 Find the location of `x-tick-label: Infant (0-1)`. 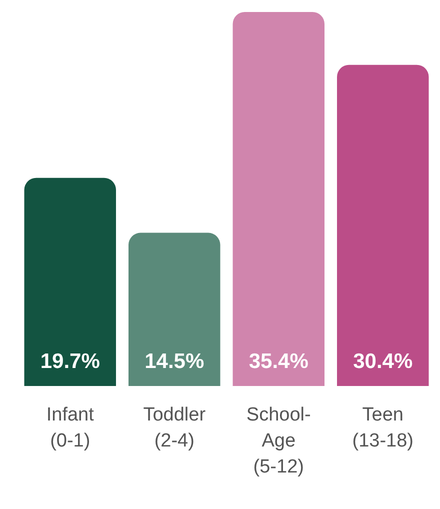

x-tick-label: Infant (0-1) is located at coordinates (70, 428).